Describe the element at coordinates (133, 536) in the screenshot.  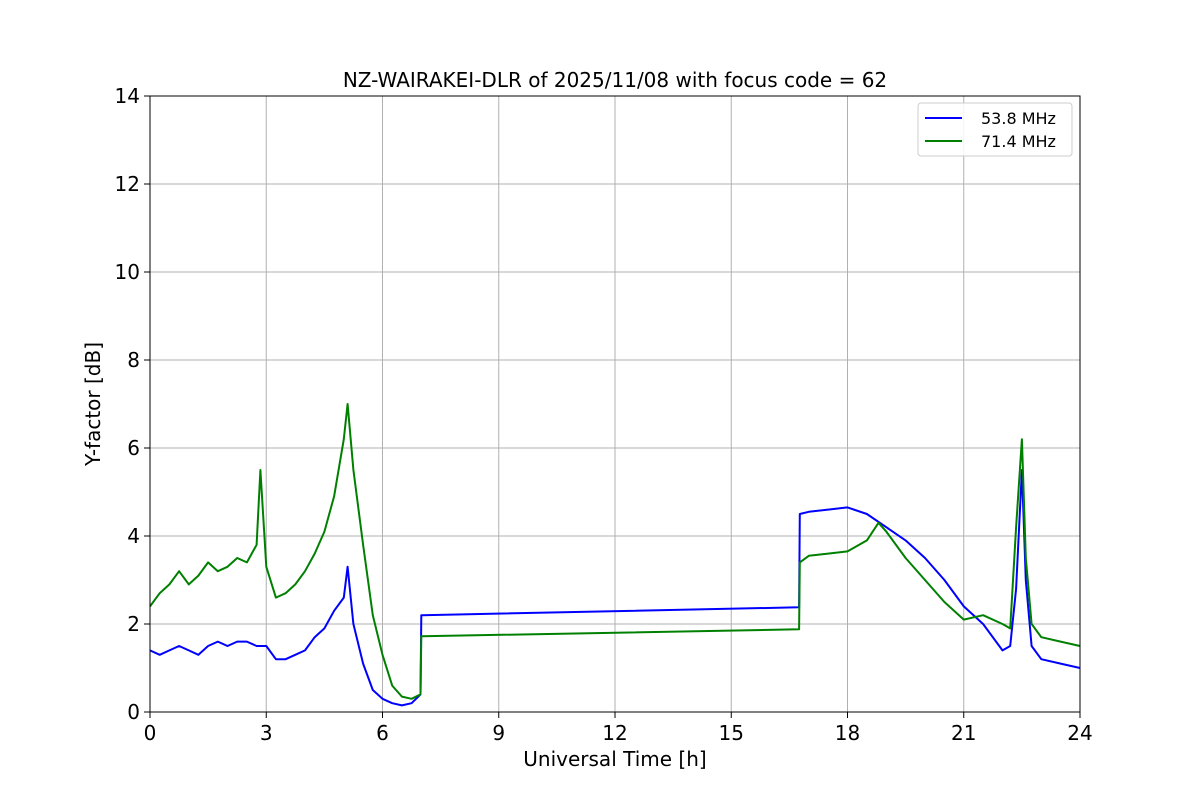
I see `y-tick-label: 4` at that location.